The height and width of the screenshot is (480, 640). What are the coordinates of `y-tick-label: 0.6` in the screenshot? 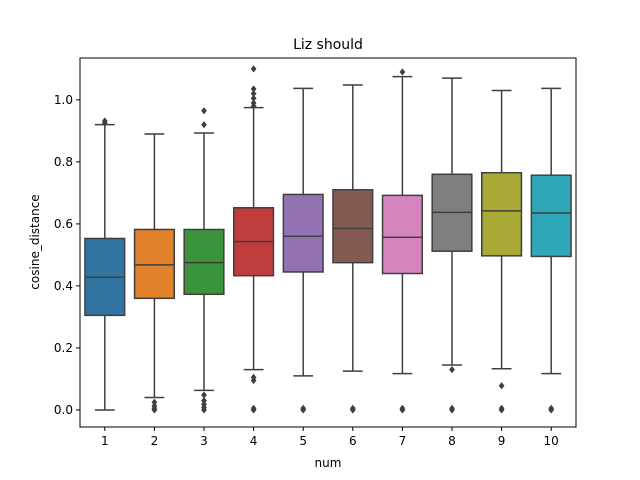 It's located at (63, 224).